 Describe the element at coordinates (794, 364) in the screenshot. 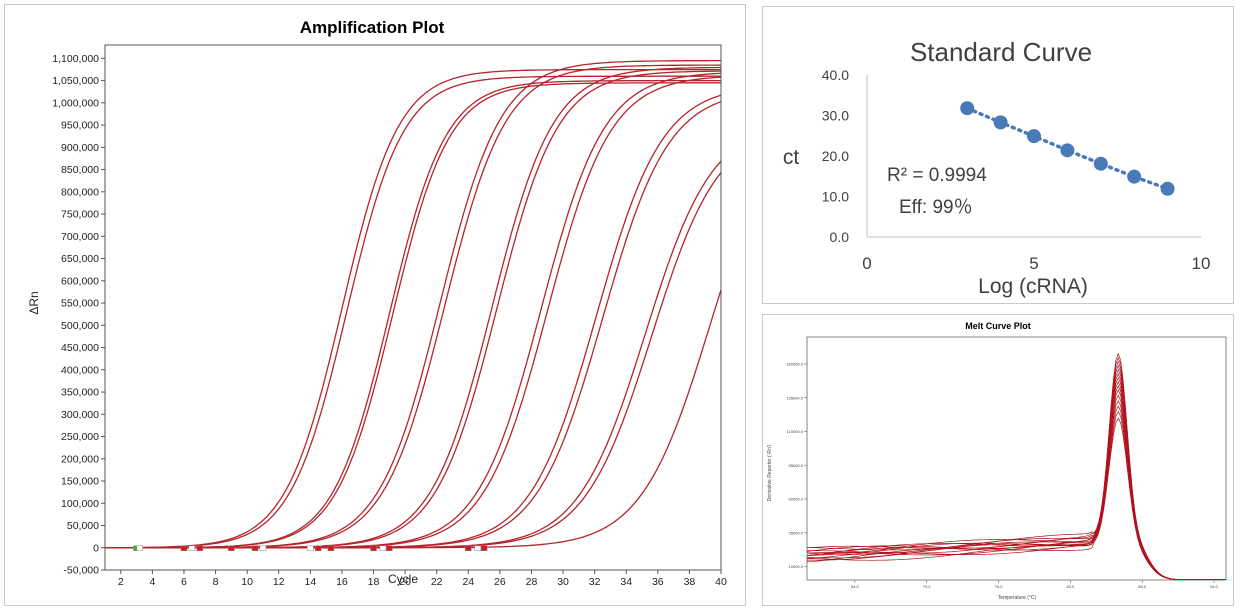

I see `melt-y-tick-label: 160000.0` at that location.